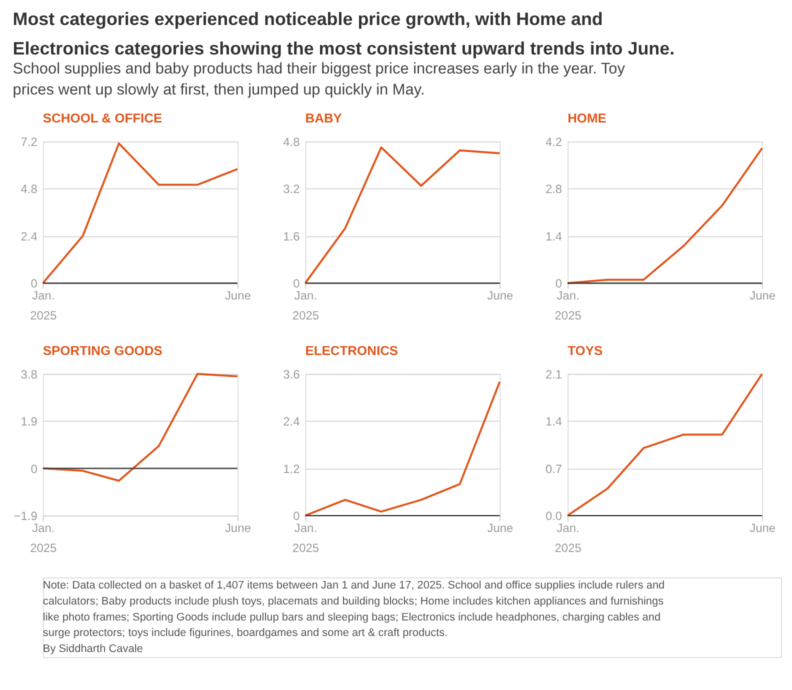 This screenshot has height=690, width=792. Describe the element at coordinates (29, 374) in the screenshot. I see `y-tick-label: 3.8` at that location.